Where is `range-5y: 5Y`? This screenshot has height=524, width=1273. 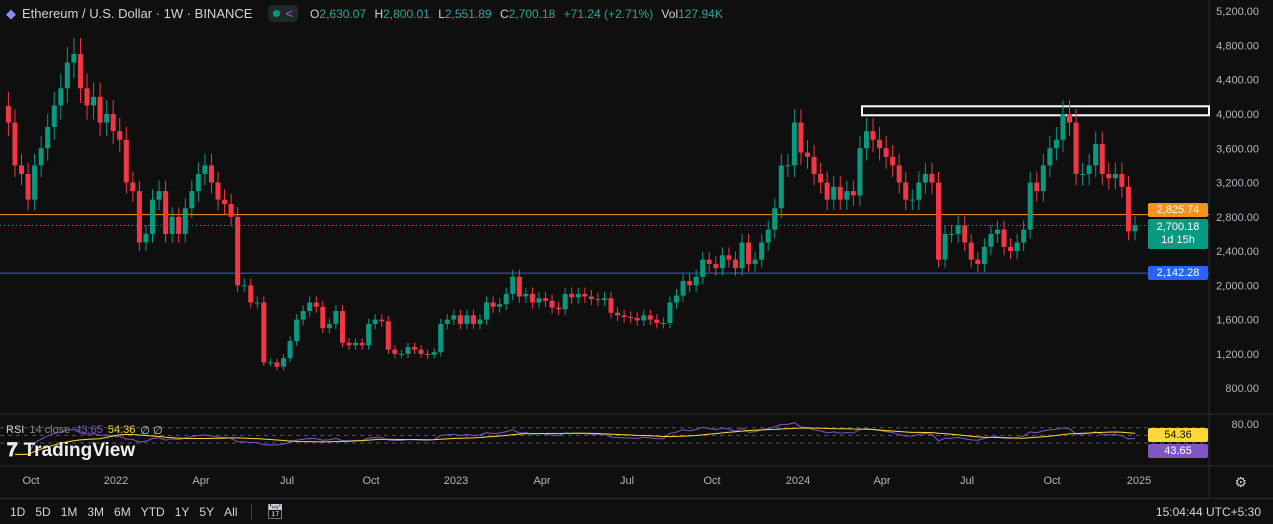 range-5y: 5Y is located at coordinates (207, 511).